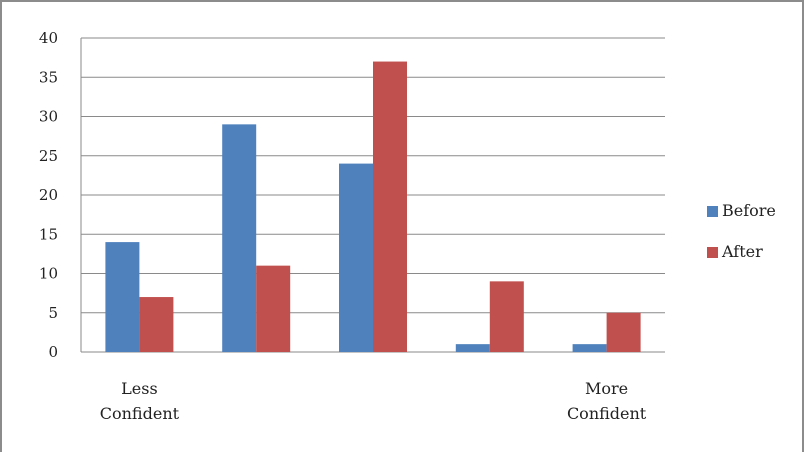  What do you see at coordinates (53, 313) in the screenshot?
I see `y-tick-label: 5` at bounding box center [53, 313].